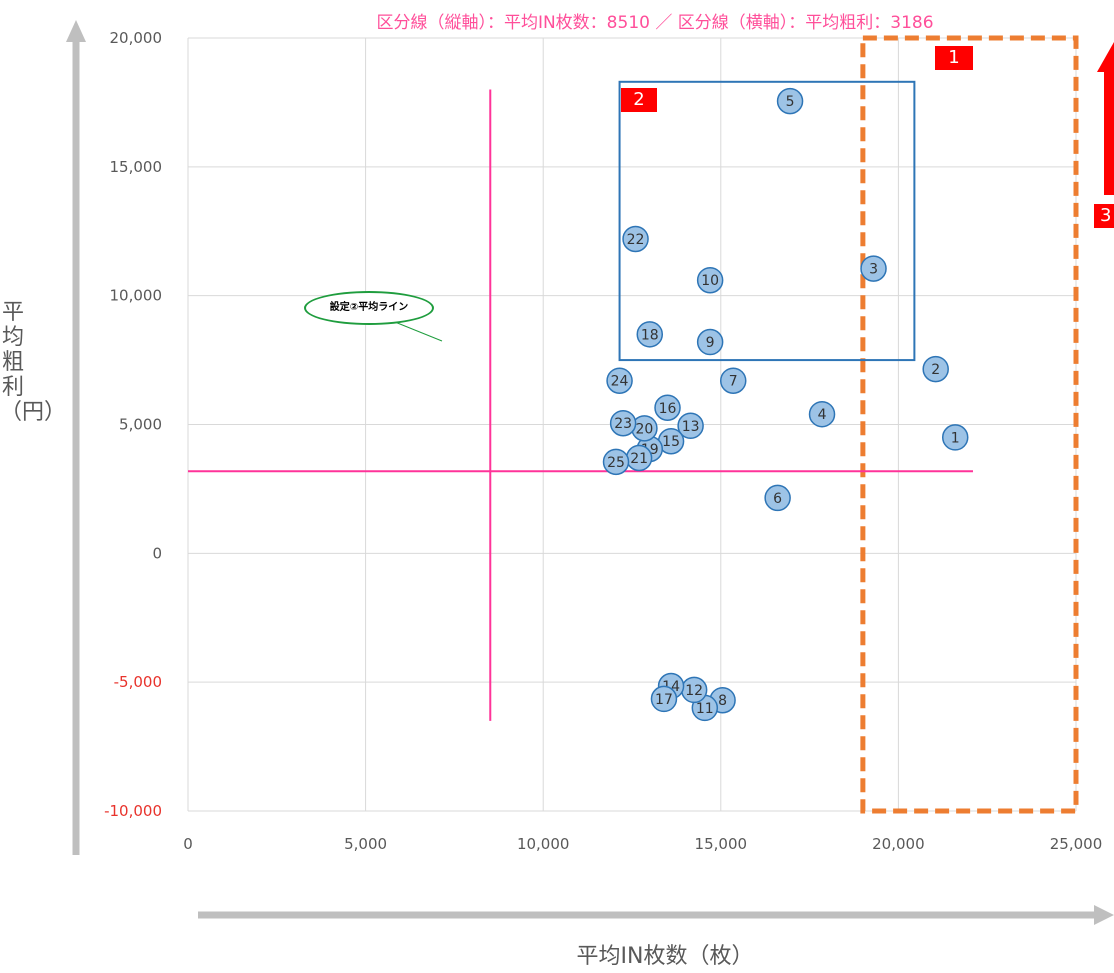 The width and height of the screenshot is (1114, 973). I want to click on point-label: 25, so click(616, 463).